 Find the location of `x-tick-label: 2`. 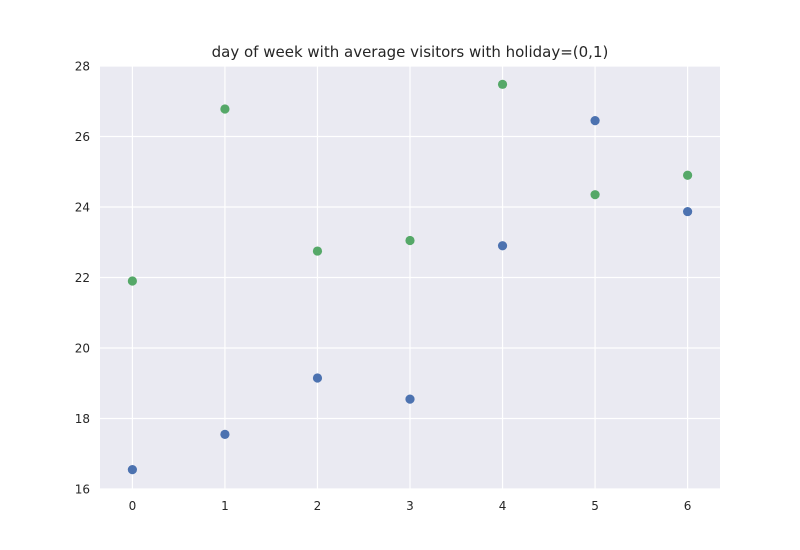

x-tick-label: 2 is located at coordinates (318, 506).